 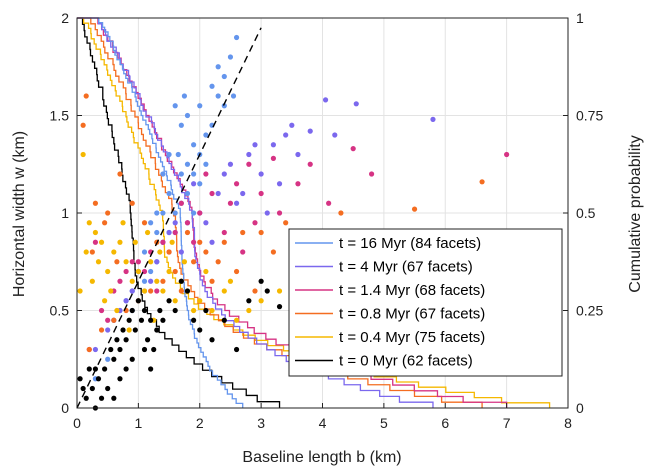 What do you see at coordinates (445, 423) in the screenshot?
I see `x-tick-label: 6` at bounding box center [445, 423].